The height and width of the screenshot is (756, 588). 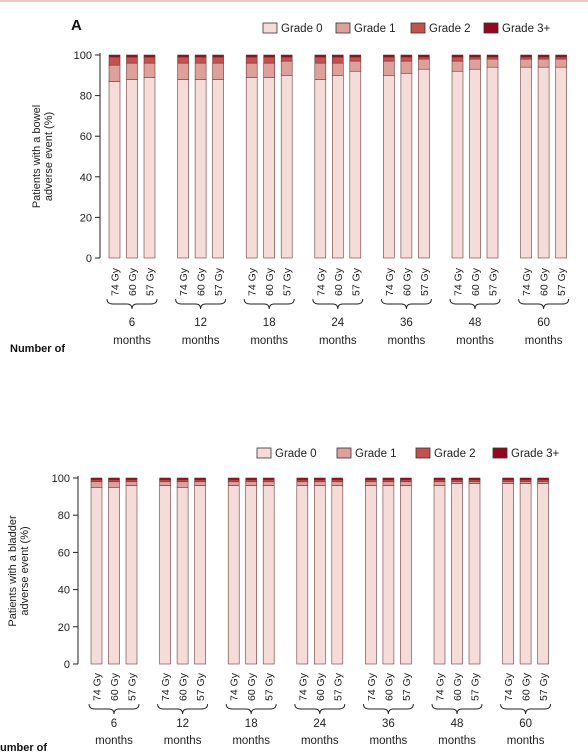 What do you see at coordinates (450, 29) in the screenshot?
I see `legend-label: Grade 2` at bounding box center [450, 29].